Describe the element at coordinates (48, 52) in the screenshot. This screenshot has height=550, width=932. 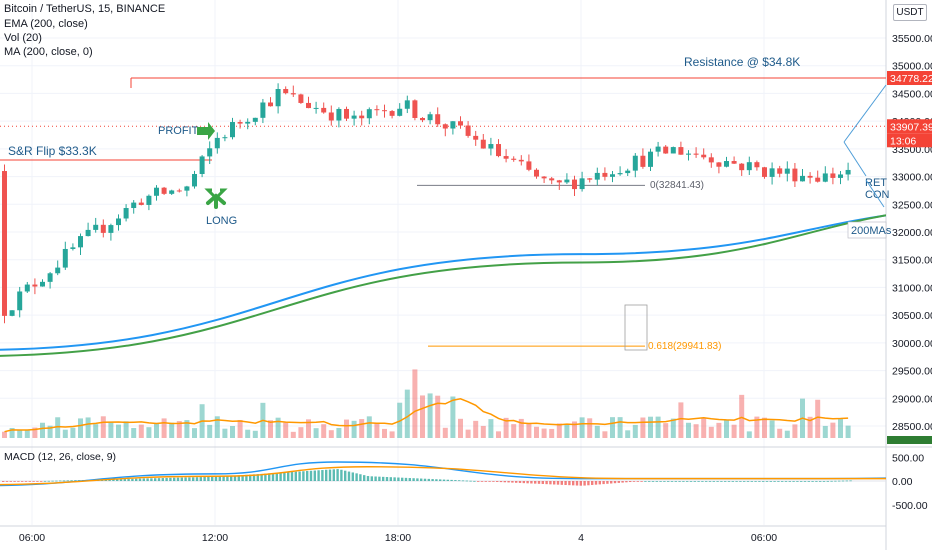
I see `indicator-ma: MA (200, close, 0)` at that location.